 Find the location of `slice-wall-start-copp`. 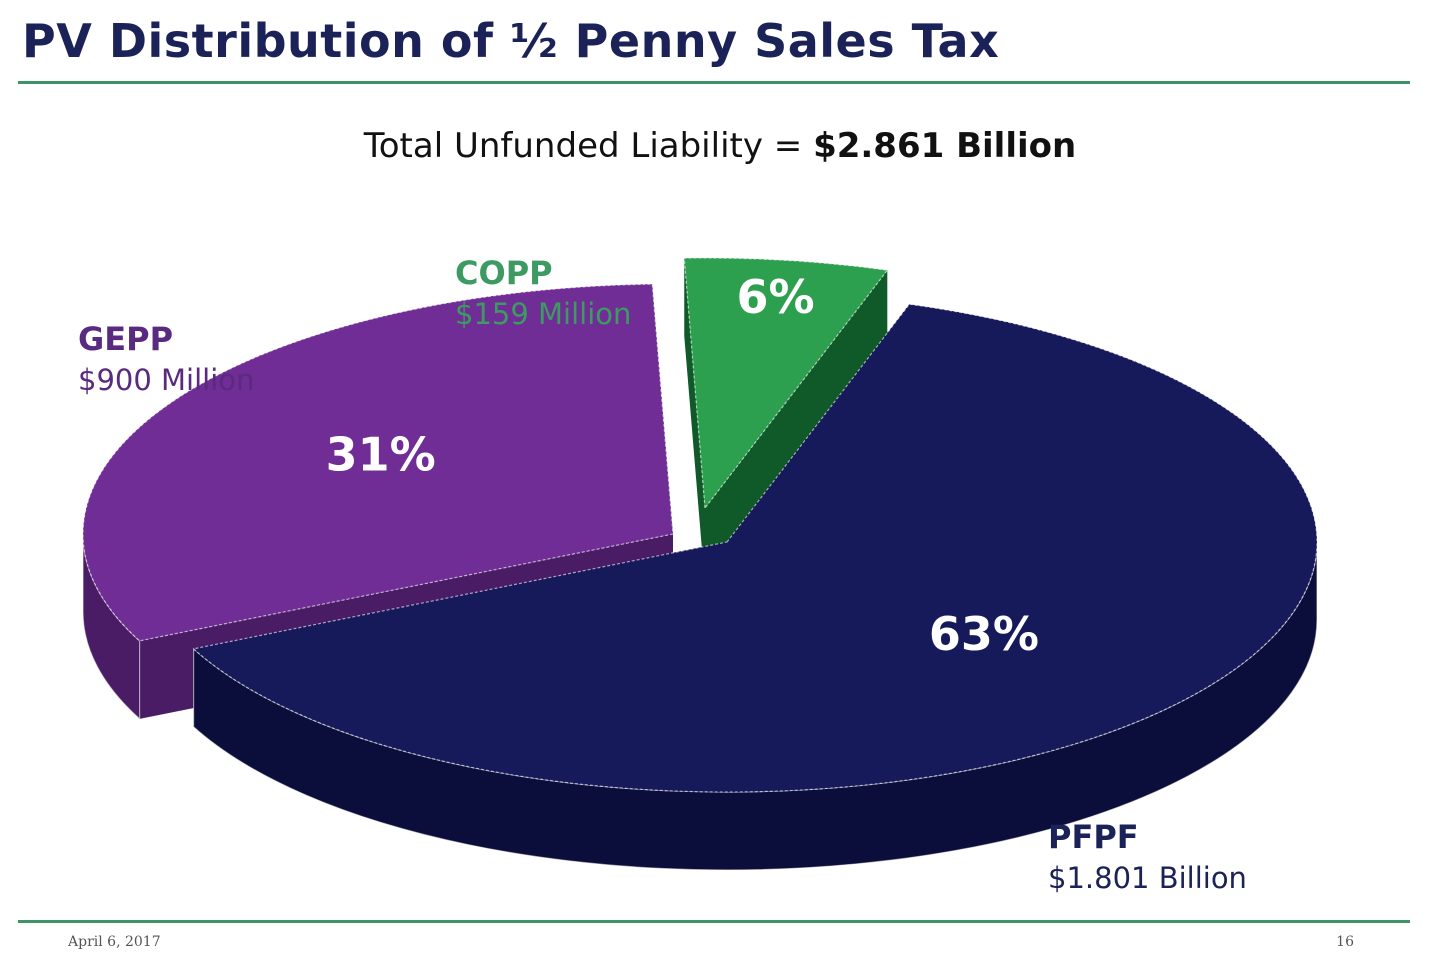

slice-wall-start-copp is located at coordinates (694, 422).